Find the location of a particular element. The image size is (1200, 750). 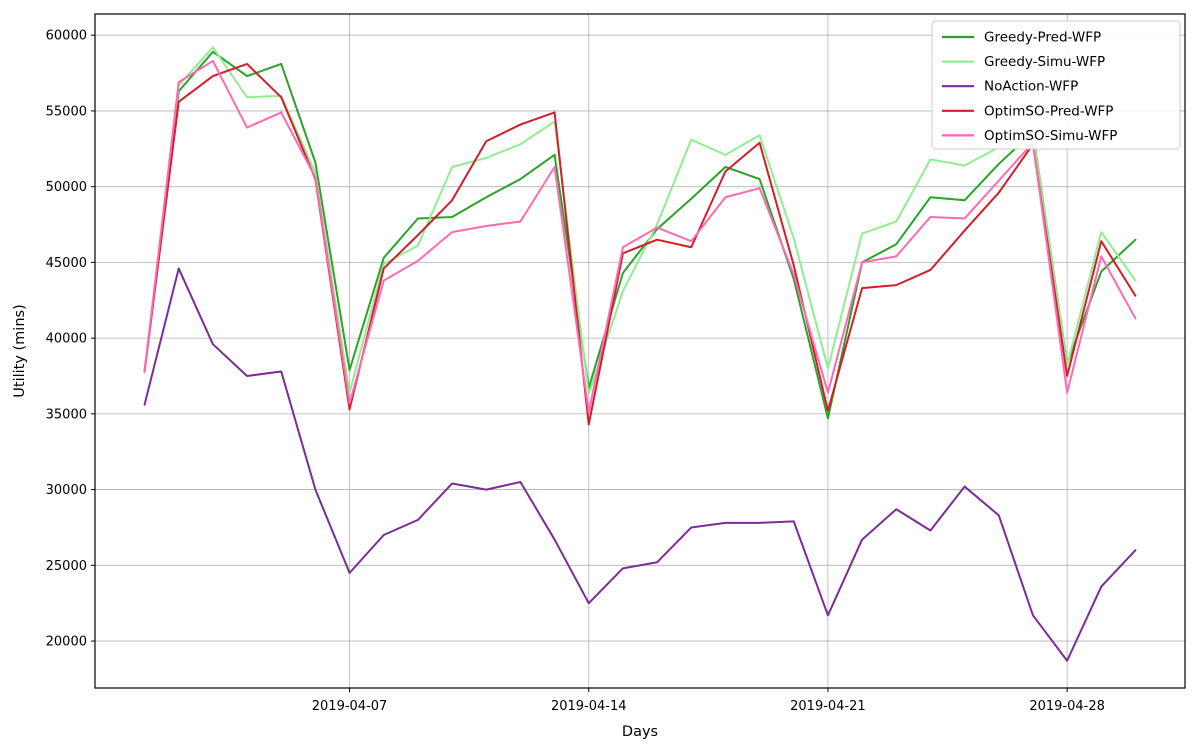

y-tick-label: 30000 is located at coordinates (66, 490).